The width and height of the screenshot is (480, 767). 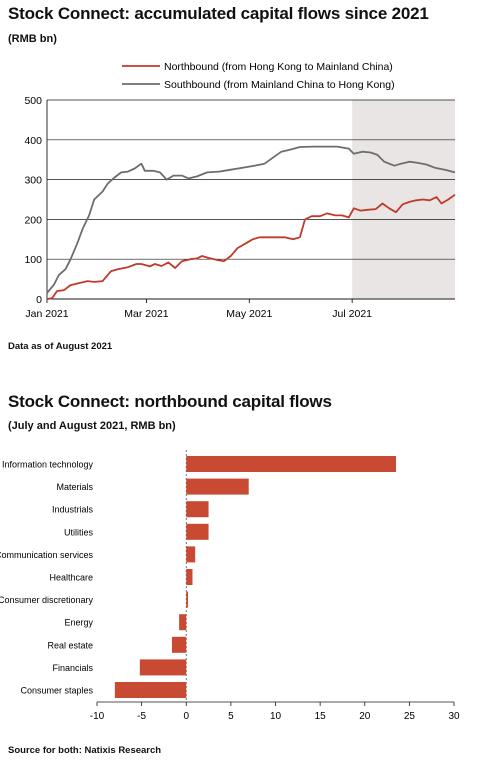 I want to click on x-tick-label: 30, so click(x=454, y=716).